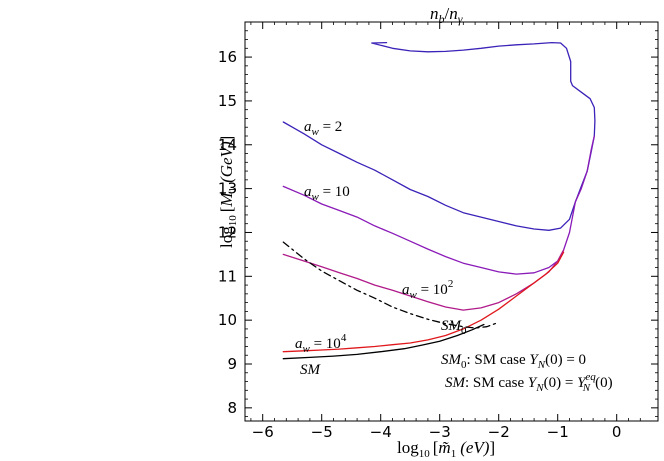 The width and height of the screenshot is (664, 461). Describe the element at coordinates (322, 432) in the screenshot. I see `x-tick-label: −5` at that location.